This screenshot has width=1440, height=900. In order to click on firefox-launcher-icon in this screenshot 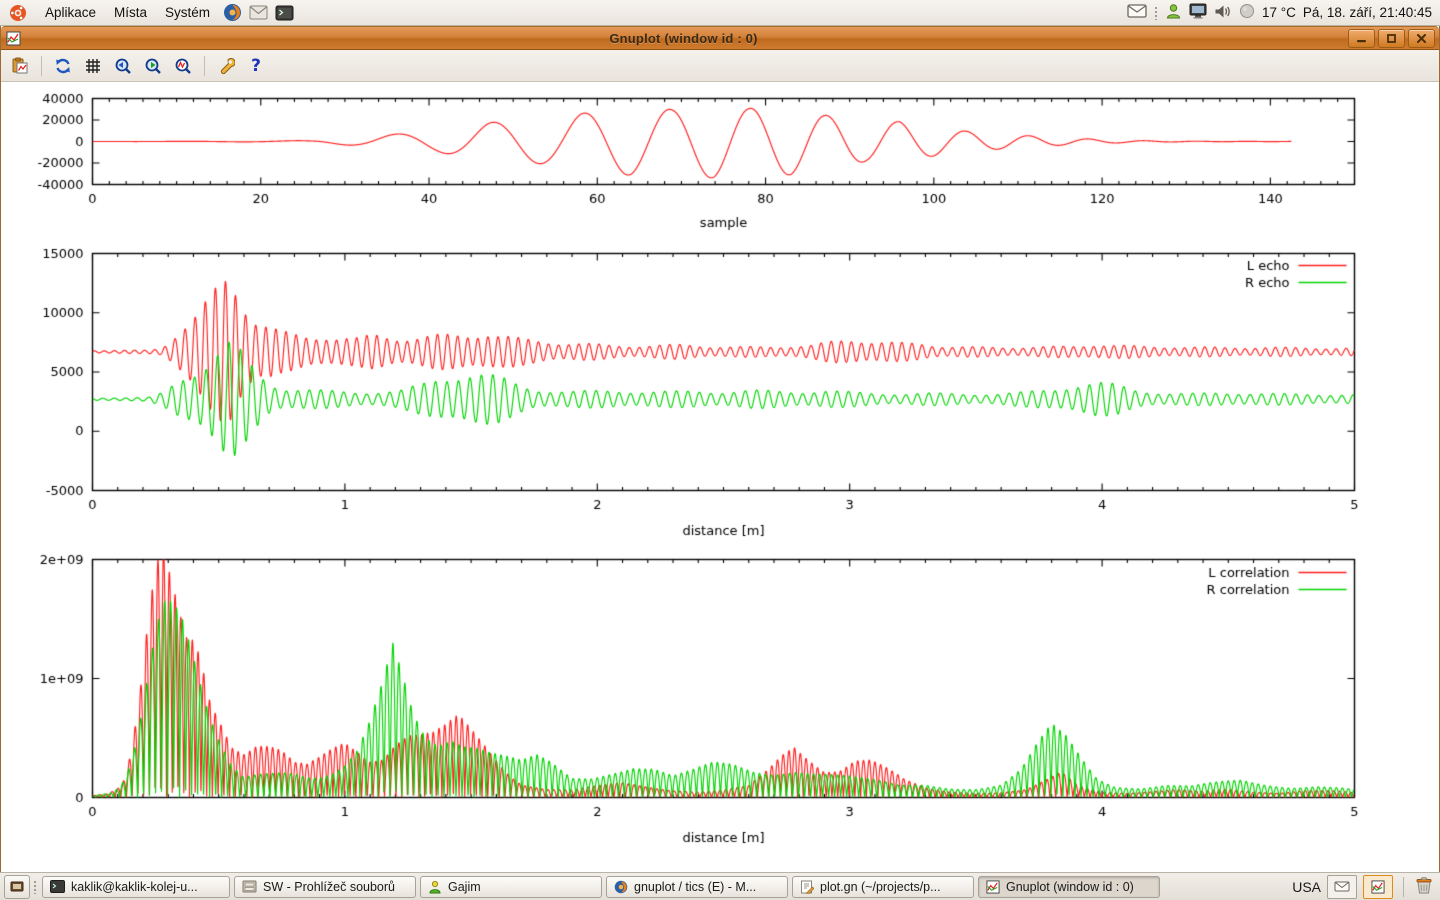, I will do `click(232, 12)`.